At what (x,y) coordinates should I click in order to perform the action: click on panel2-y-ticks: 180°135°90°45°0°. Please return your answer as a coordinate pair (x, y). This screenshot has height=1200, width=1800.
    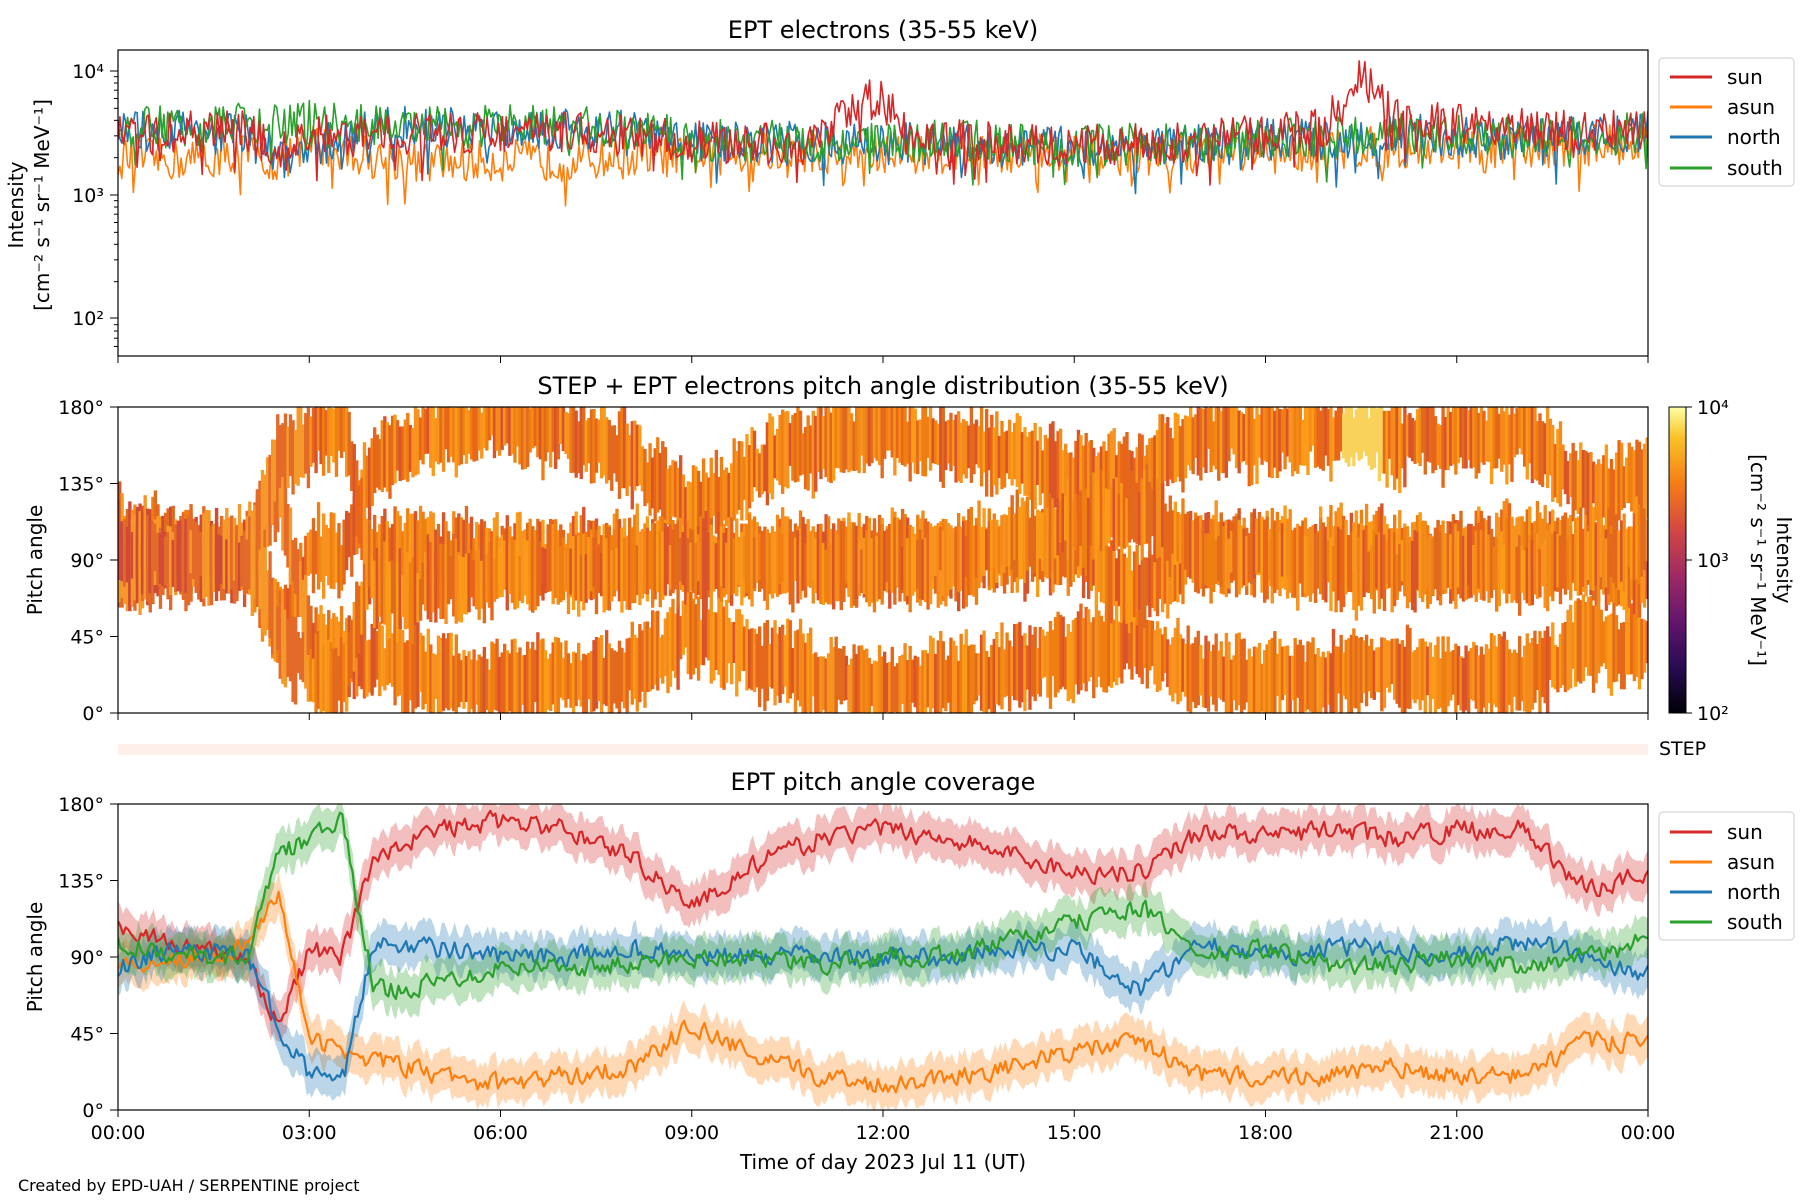
    Looking at the image, I should click on (88, 561).